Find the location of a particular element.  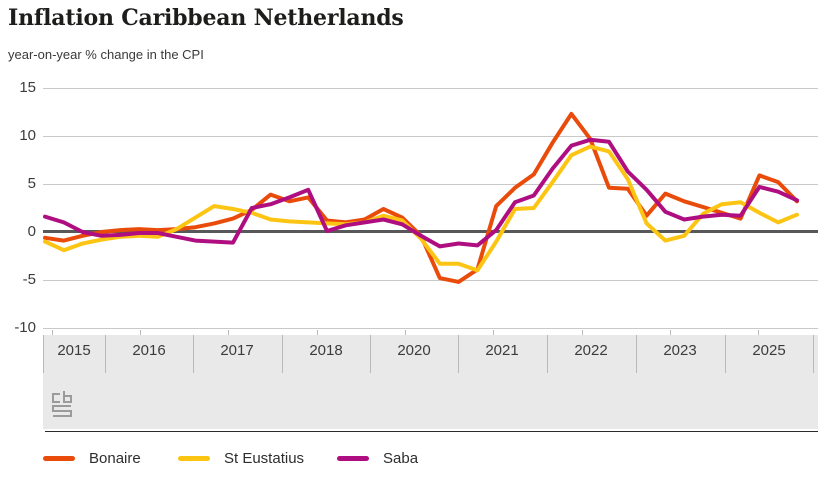

legend-label-saba: Saba is located at coordinates (401, 458).